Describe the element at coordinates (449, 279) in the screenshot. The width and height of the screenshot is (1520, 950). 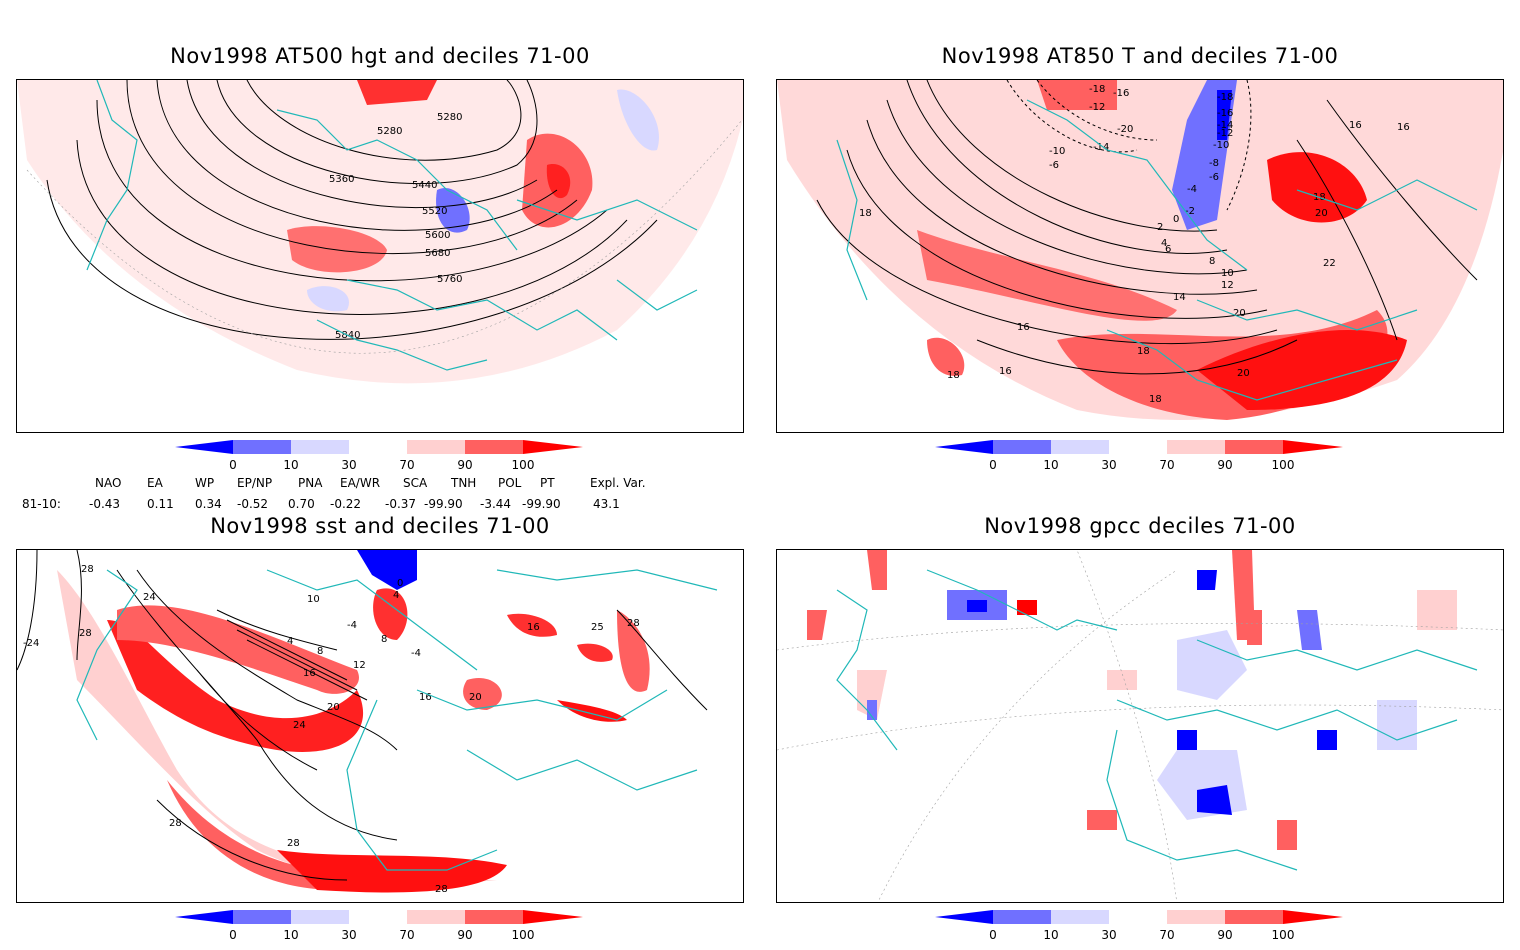
I see `contour-label: 5760` at that location.